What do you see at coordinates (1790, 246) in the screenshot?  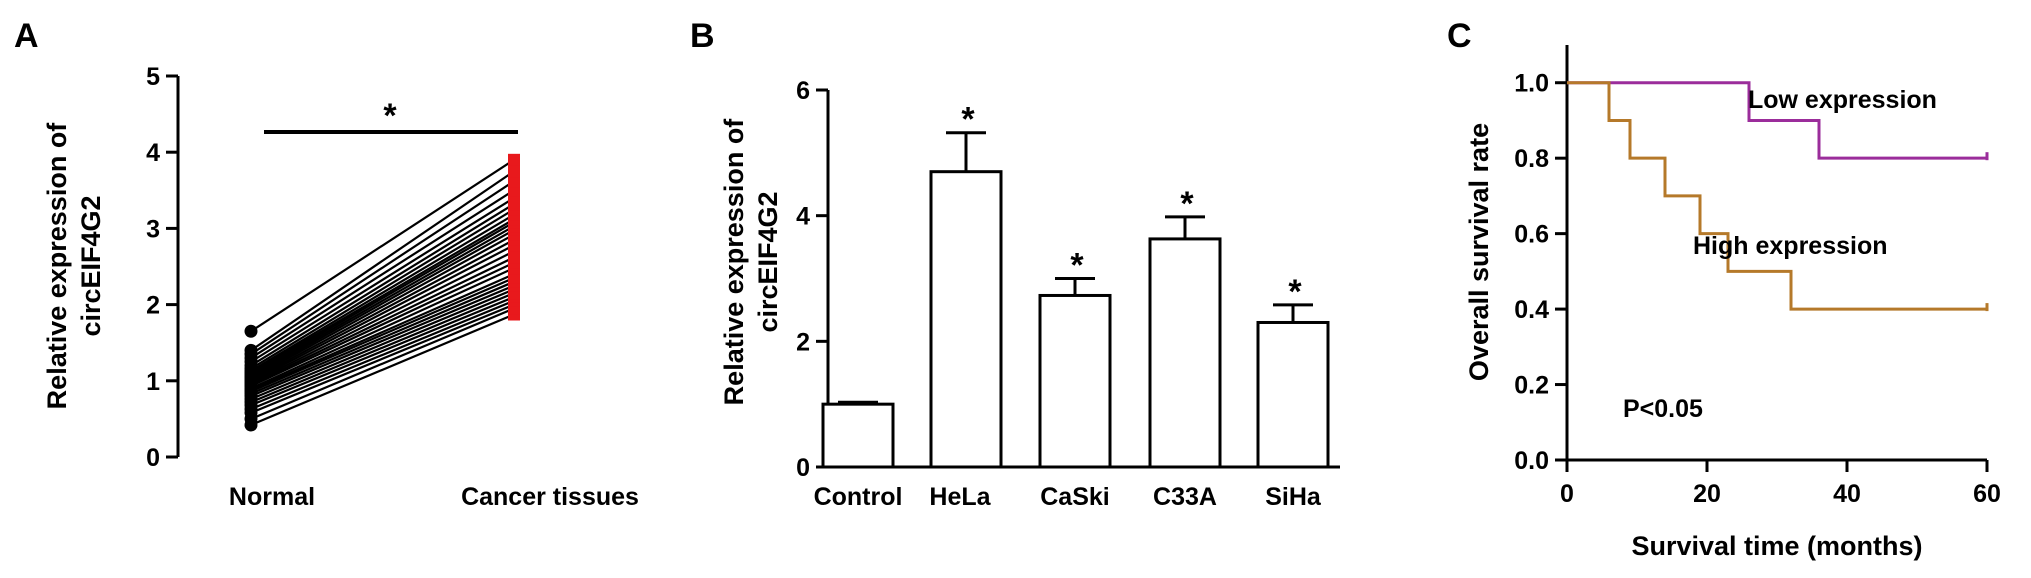 I see `c-series-label: High expression` at bounding box center [1790, 246].